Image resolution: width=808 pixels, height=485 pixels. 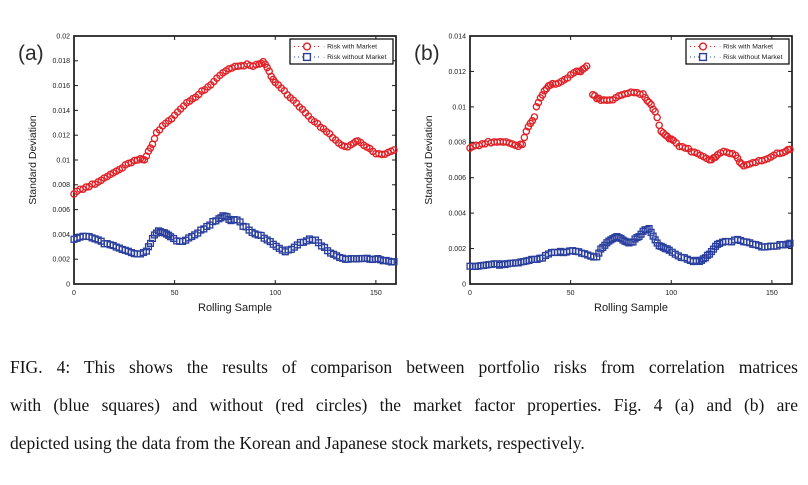 I want to click on legend-square-marker, so click(x=703, y=57).